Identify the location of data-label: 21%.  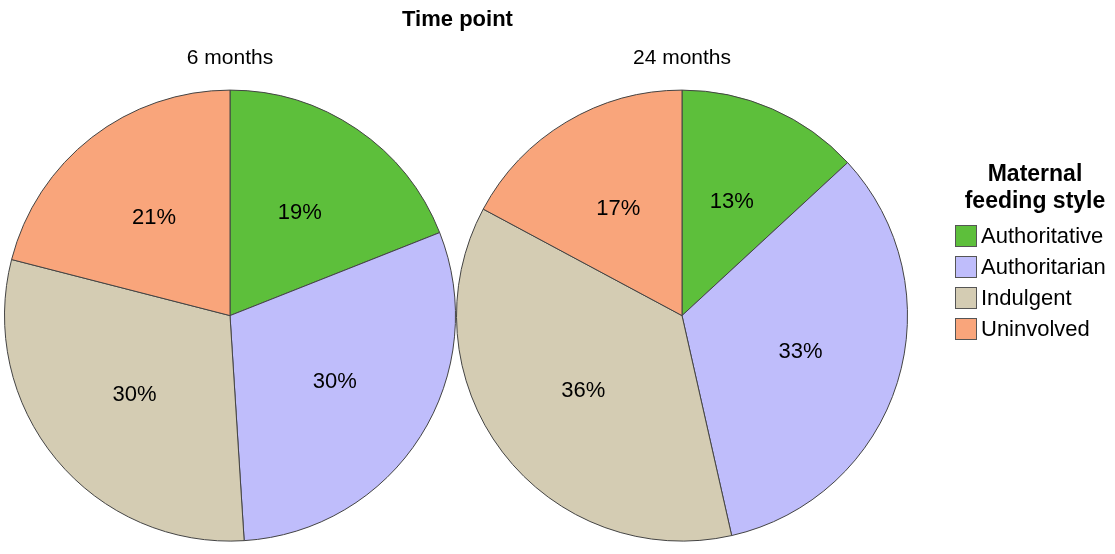
(154, 216).